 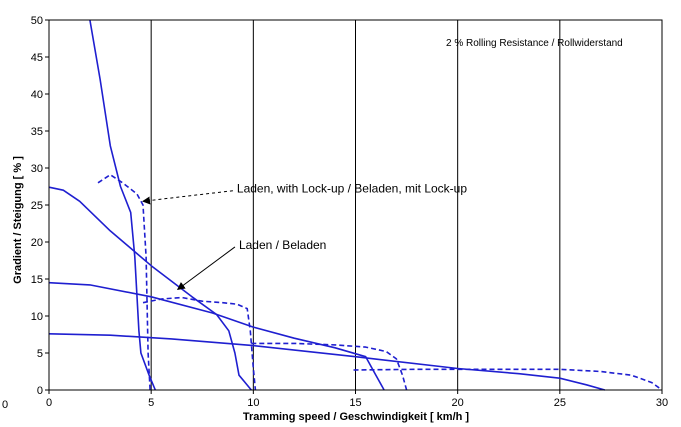 I want to click on x-tick-label: 20, so click(x=458, y=403).